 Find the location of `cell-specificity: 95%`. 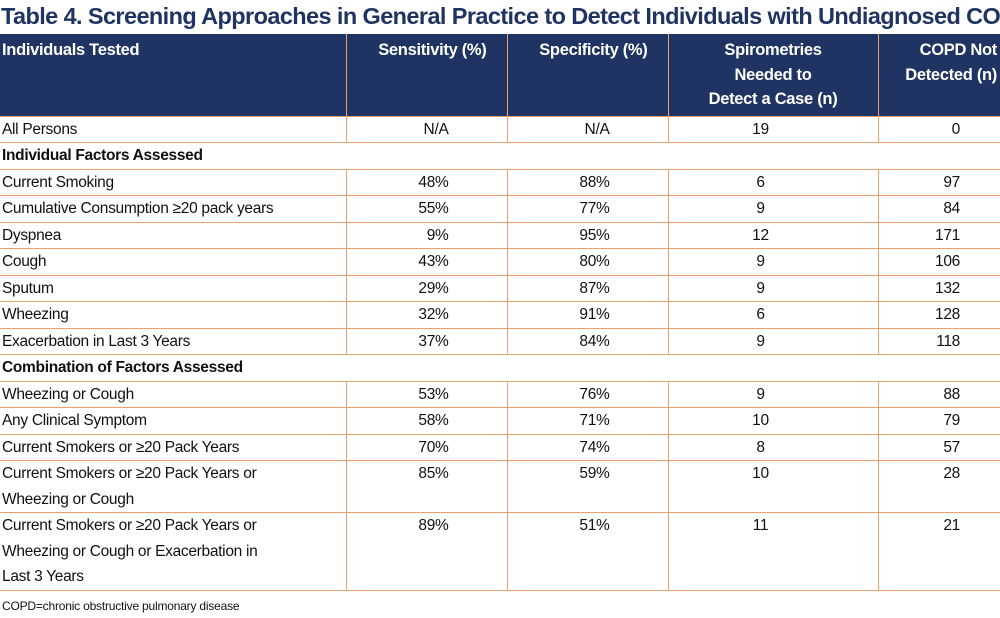

cell-specificity: 95% is located at coordinates (587, 235).